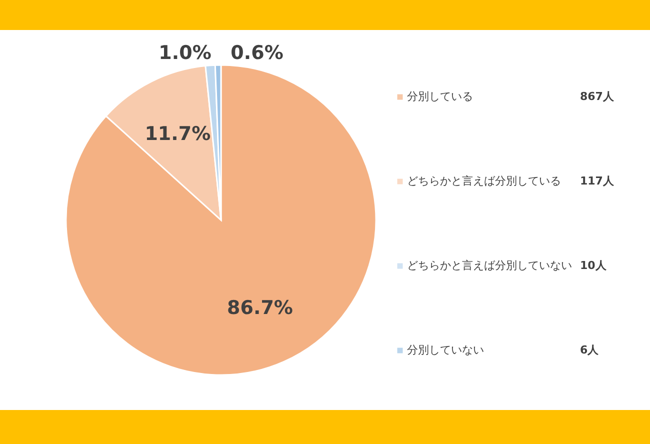  What do you see at coordinates (484, 181) in the screenshot?
I see `legend-label: どちらかと言えば分別している` at bounding box center [484, 181].